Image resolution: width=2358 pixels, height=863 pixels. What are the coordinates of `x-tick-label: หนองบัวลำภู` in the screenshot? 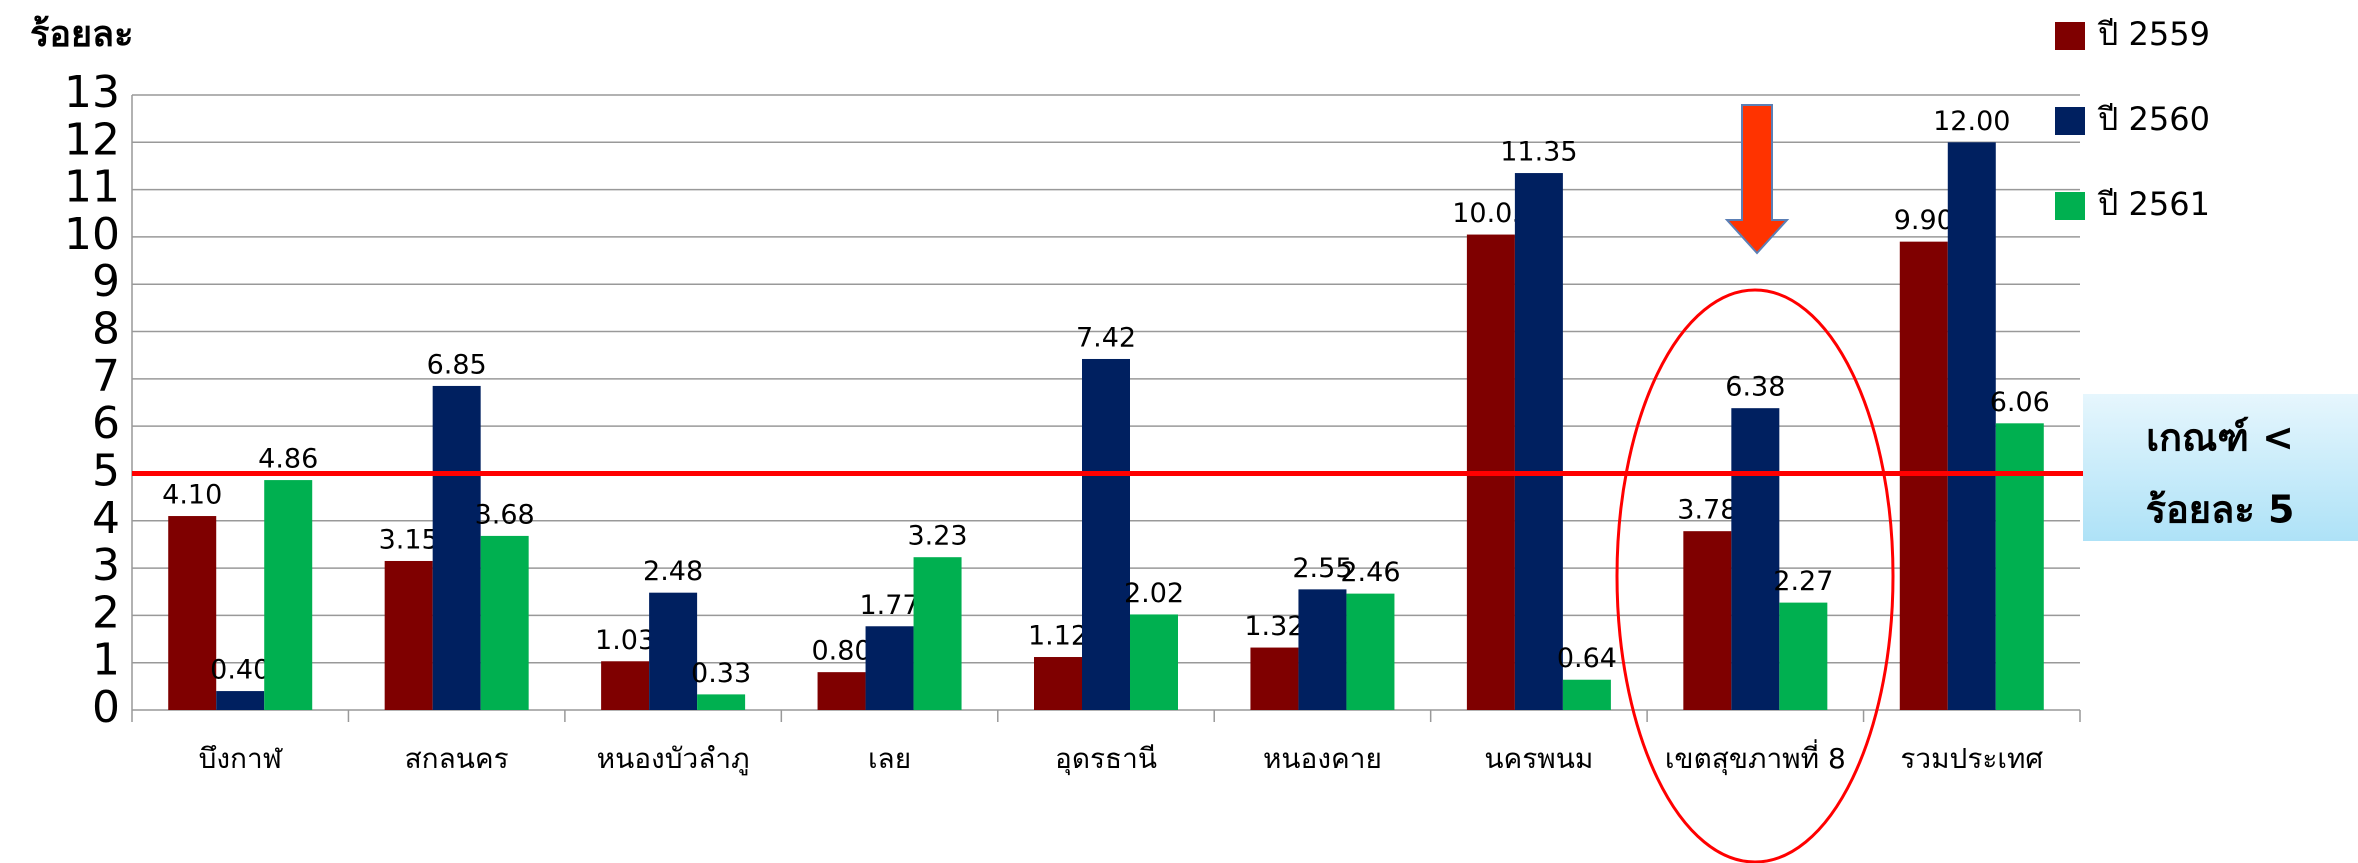 It's located at (673, 759).